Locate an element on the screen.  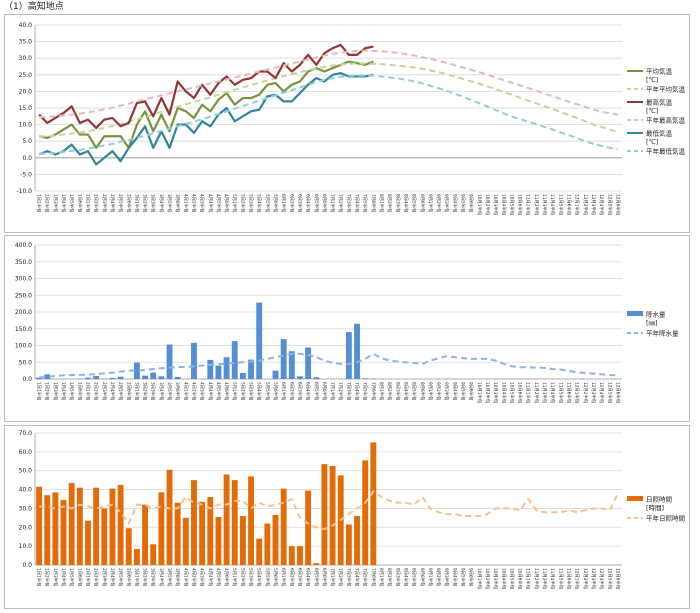
x-tick-label: 3月1半旬 is located at coordinates (136, 391).